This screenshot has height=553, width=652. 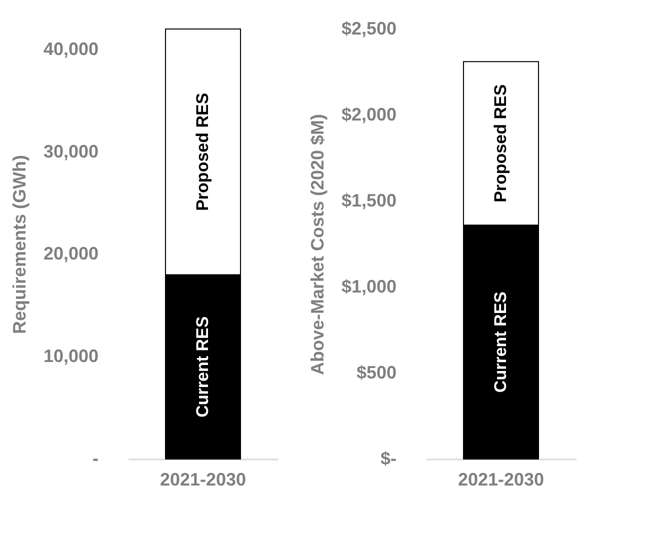 What do you see at coordinates (70, 356) in the screenshot?
I see `y-tick-label: 10,000` at bounding box center [70, 356].